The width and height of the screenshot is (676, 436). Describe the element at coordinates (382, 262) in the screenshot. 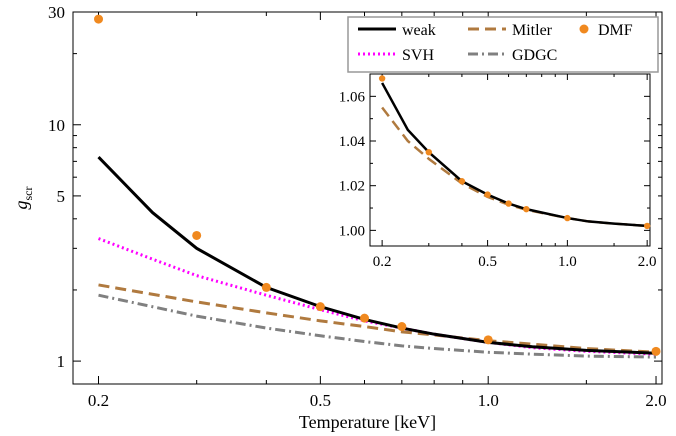

I see `inset-x-tick-label: 0.2` at that location.